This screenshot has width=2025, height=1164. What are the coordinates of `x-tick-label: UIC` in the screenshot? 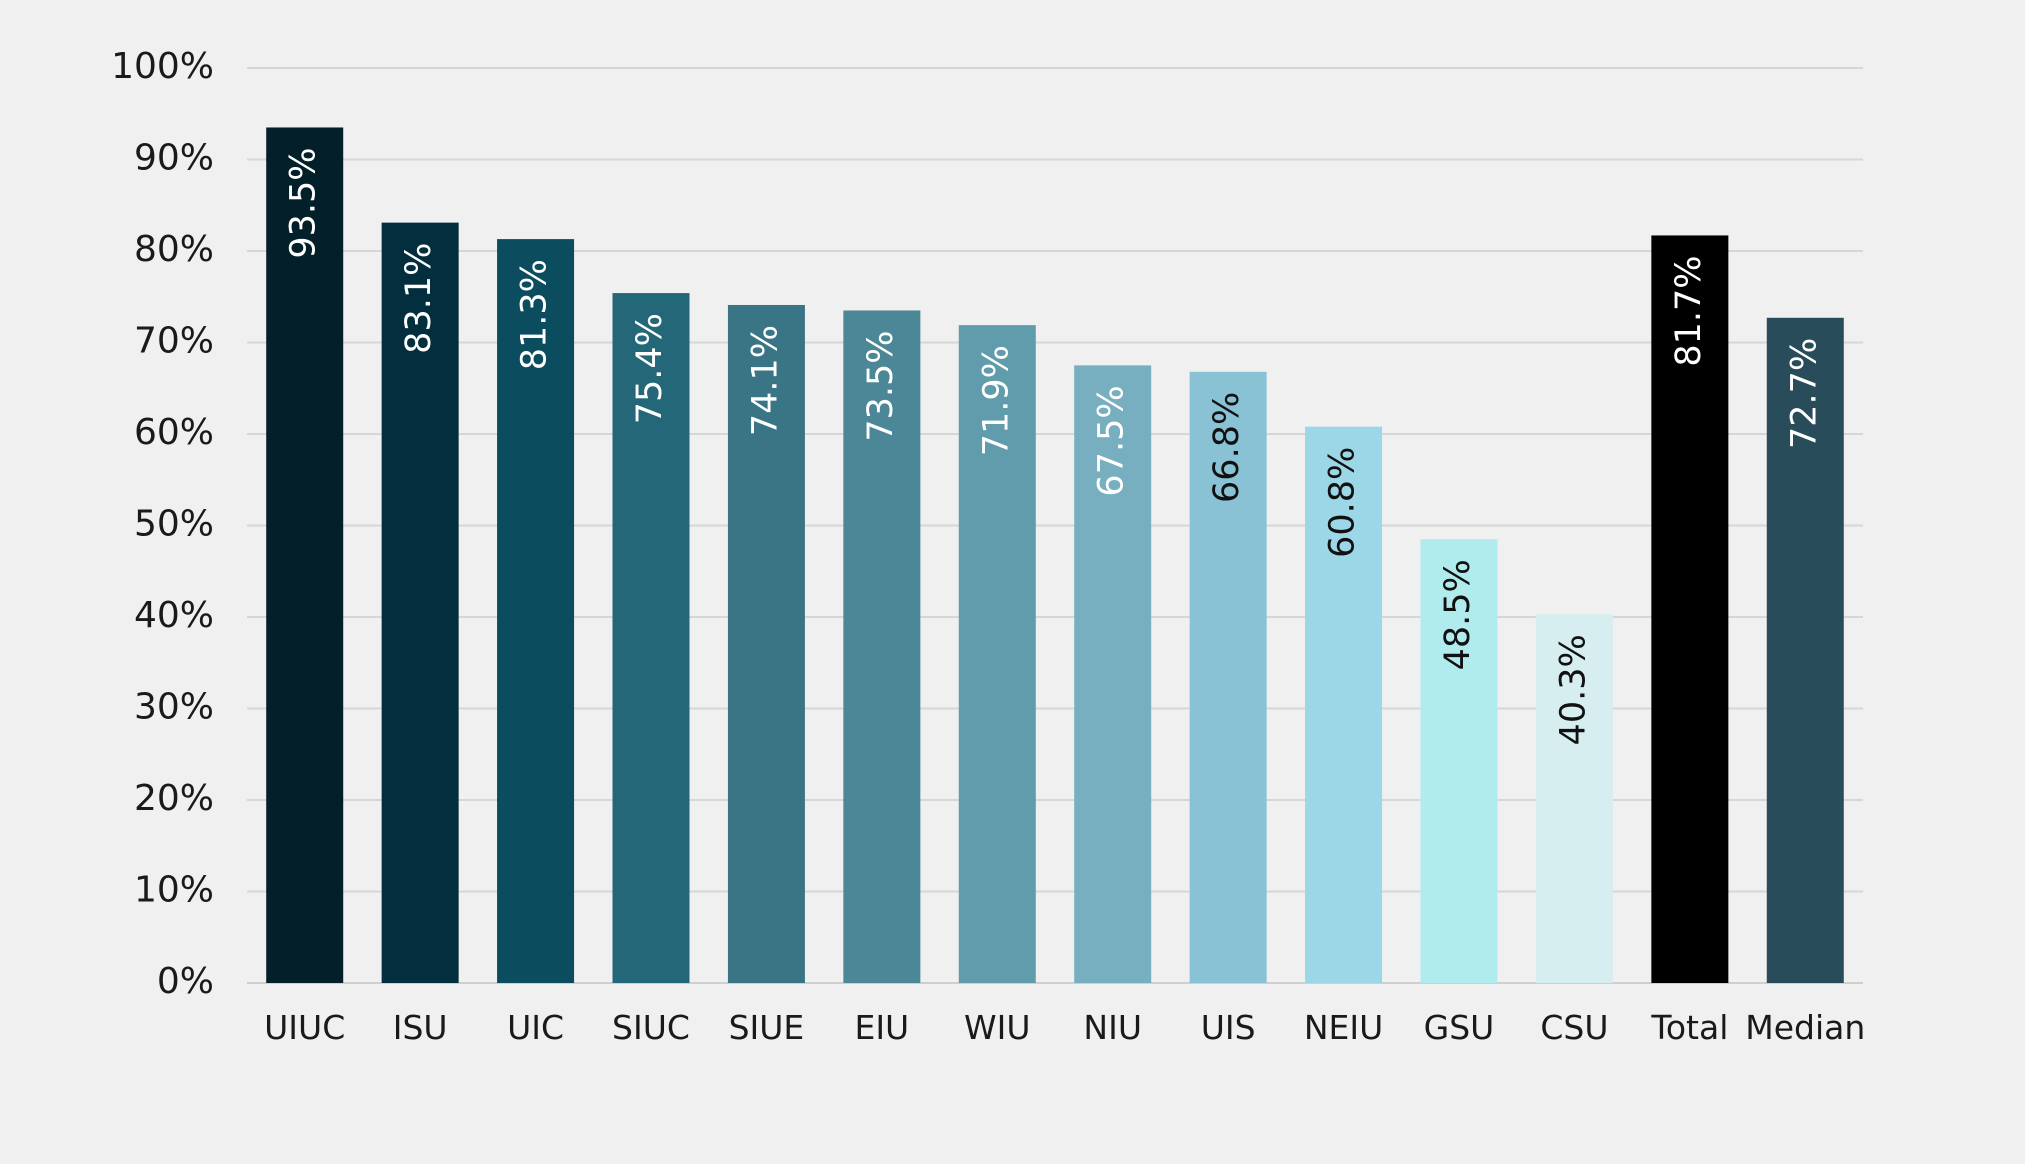 It's located at (535, 1027).